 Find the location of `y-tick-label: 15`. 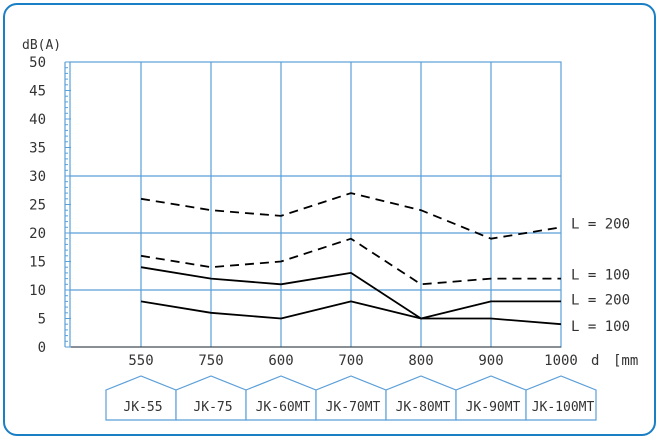

y-tick-label: 15 is located at coordinates (37, 263).